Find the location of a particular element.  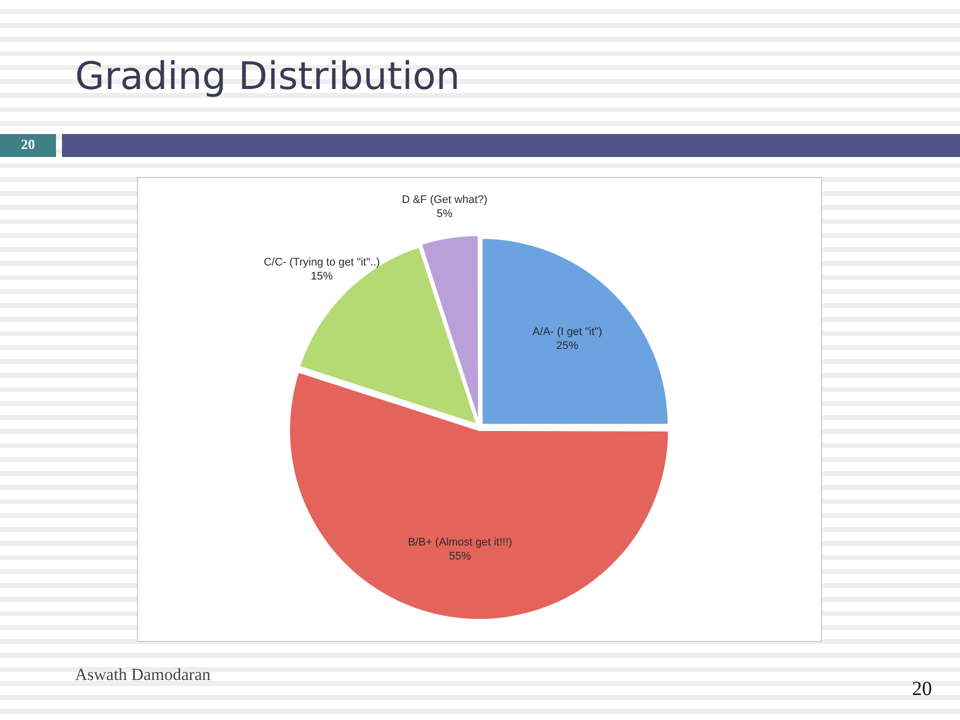

data-label: 15% is located at coordinates (322, 276).